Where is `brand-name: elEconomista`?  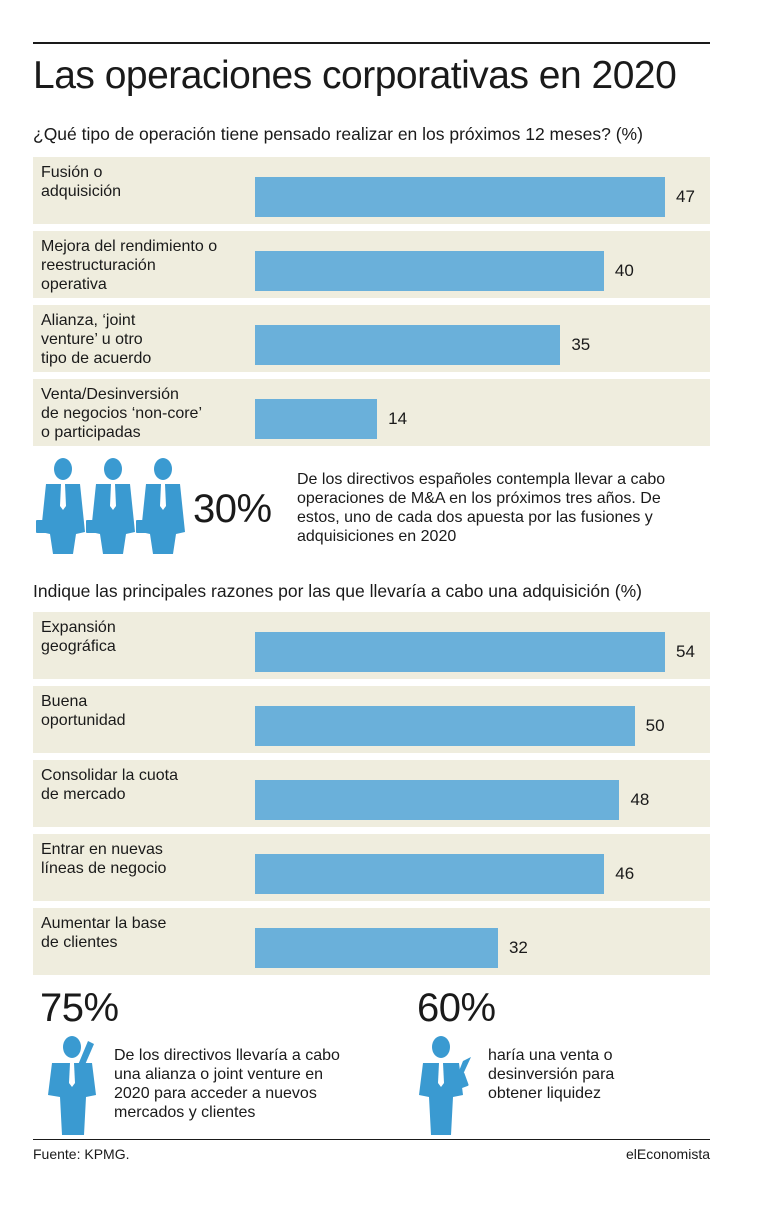
brand-name: elEconomista is located at coordinates (667, 1154).